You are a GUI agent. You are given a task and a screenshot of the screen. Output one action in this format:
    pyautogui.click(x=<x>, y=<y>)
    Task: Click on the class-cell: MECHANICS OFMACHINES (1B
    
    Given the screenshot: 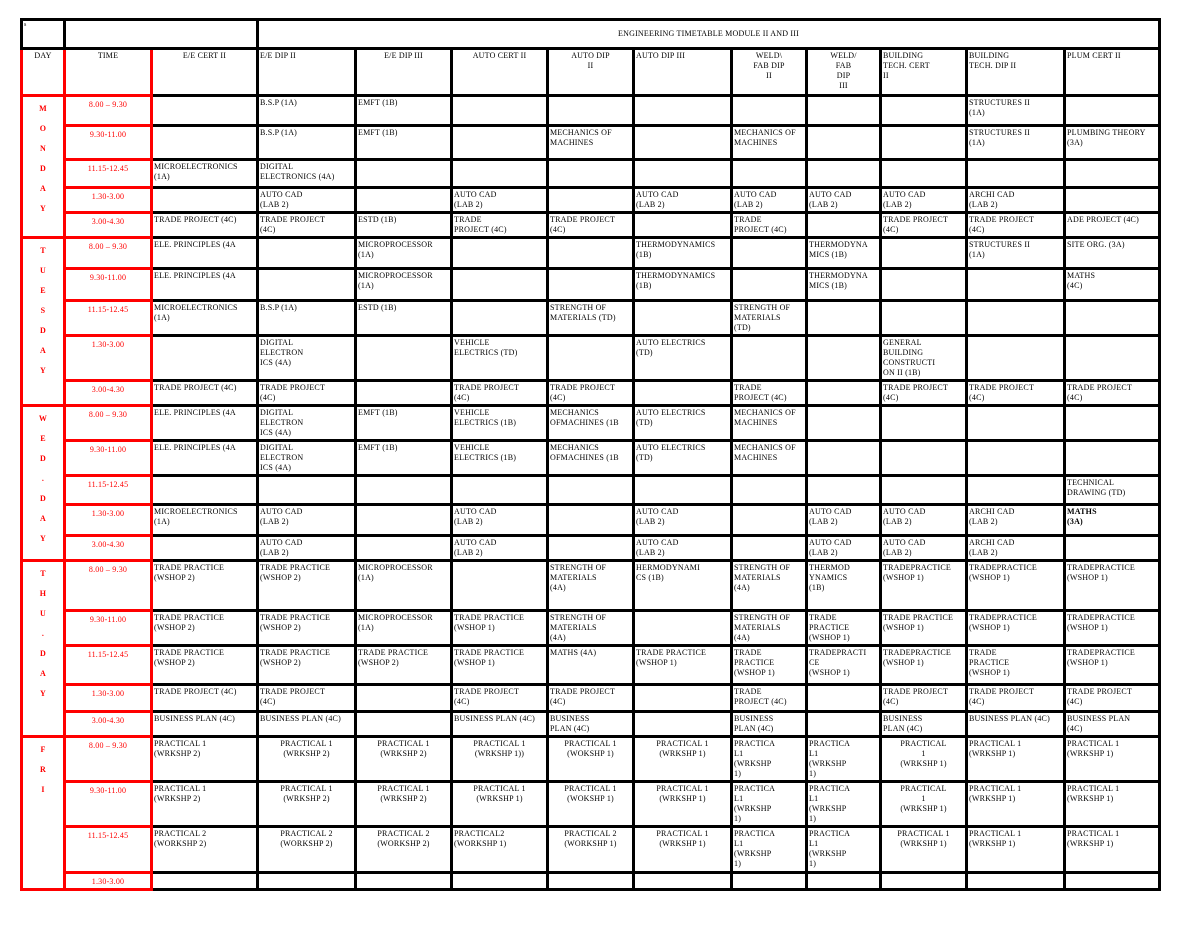 What is the action you would take?
    pyautogui.click(x=590, y=458)
    